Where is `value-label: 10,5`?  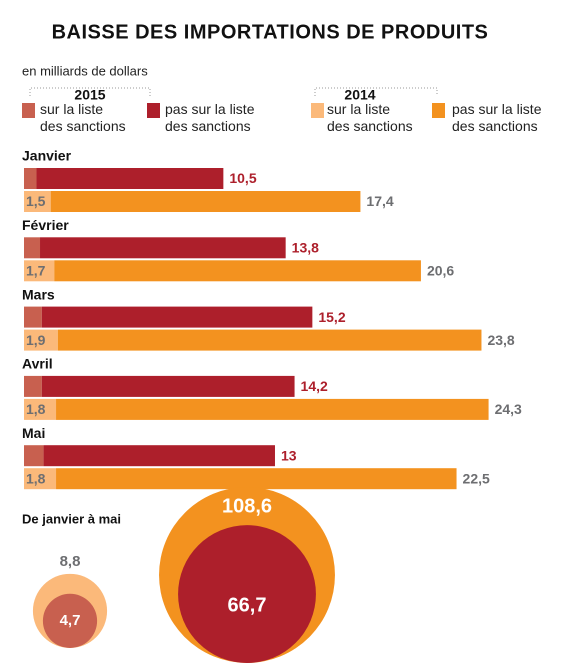 value-label: 10,5 is located at coordinates (242, 178).